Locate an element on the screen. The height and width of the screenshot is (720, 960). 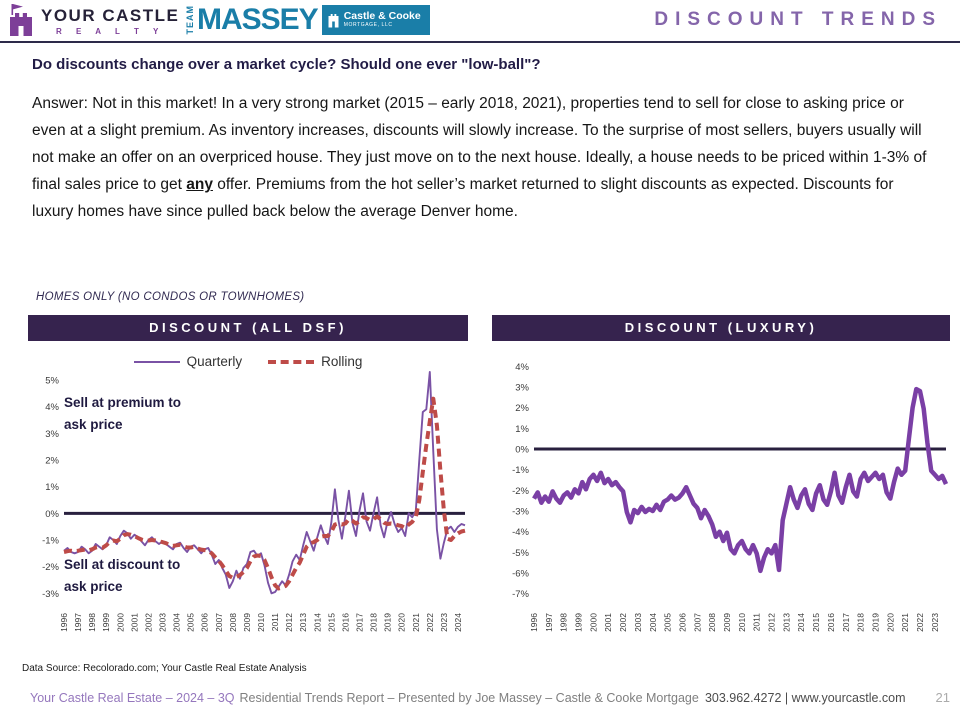
team-label: TEAM is located at coordinates (190, 20).